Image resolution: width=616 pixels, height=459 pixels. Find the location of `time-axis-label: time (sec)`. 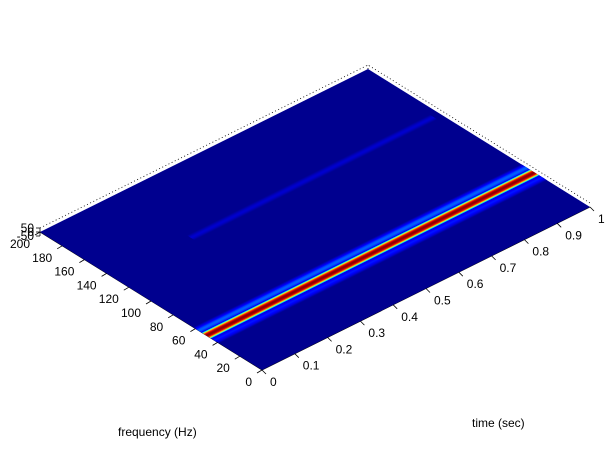

time-axis-label: time (sec) is located at coordinates (498, 423).